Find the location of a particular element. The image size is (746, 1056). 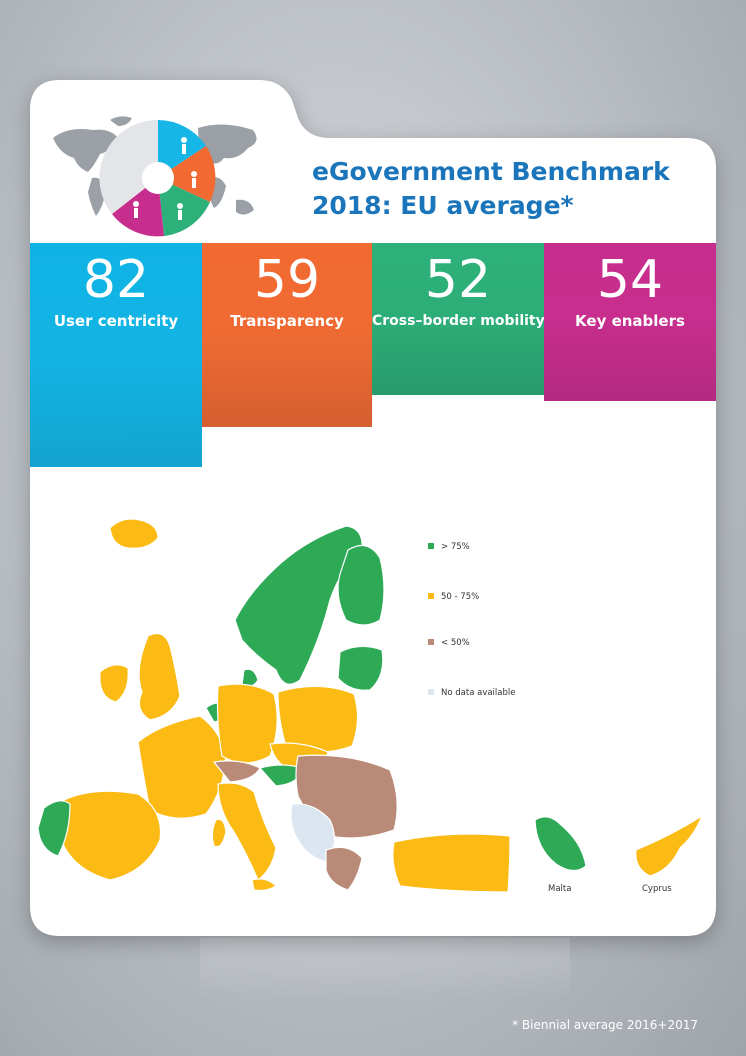

map-poland is located at coordinates (318, 719).